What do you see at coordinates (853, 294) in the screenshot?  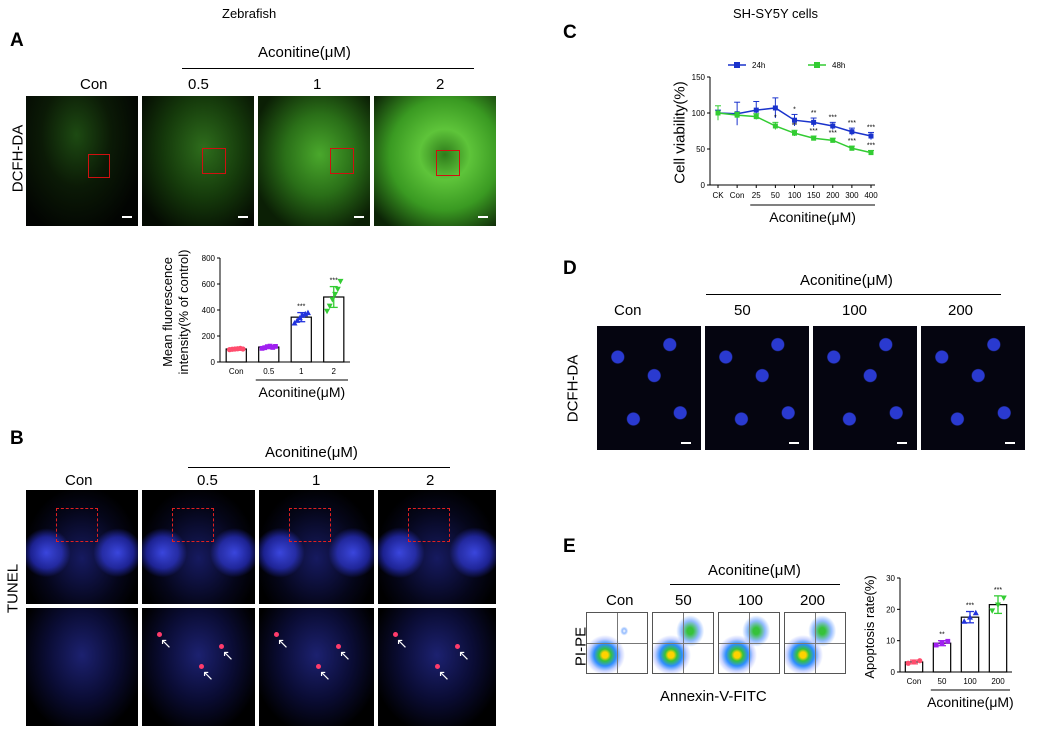 I see `panel-d-header-line` at bounding box center [853, 294].